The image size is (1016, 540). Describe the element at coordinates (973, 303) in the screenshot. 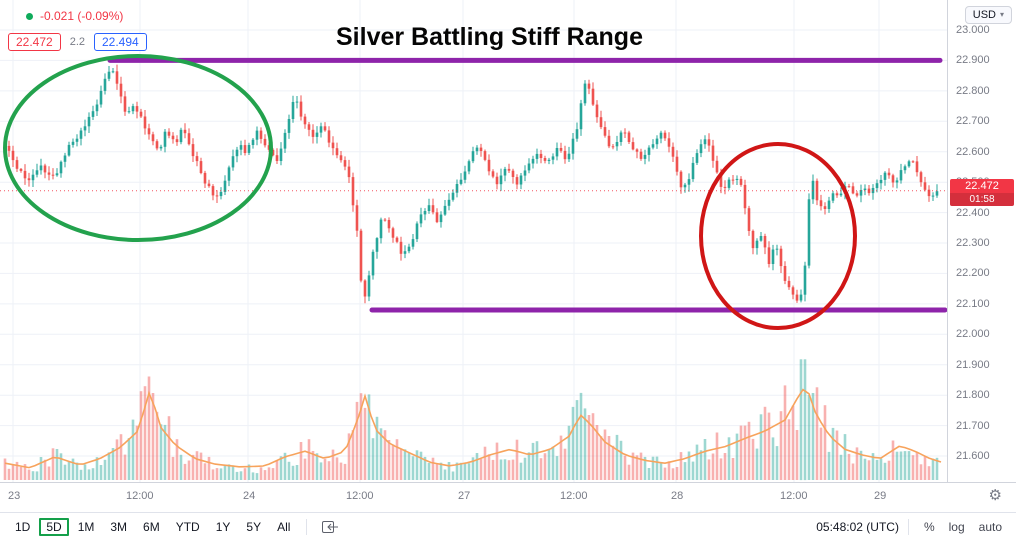

I see `price-axis-label: 22.100` at that location.